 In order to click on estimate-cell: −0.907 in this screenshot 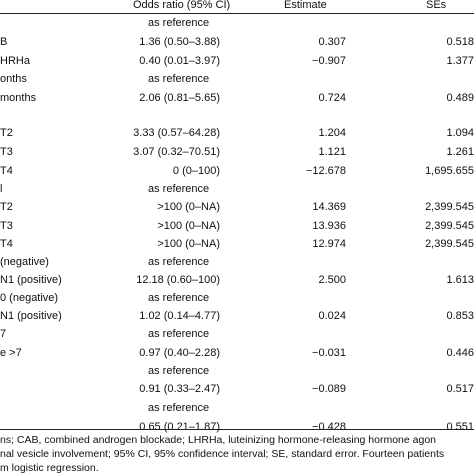, I will do `click(329, 61)`.